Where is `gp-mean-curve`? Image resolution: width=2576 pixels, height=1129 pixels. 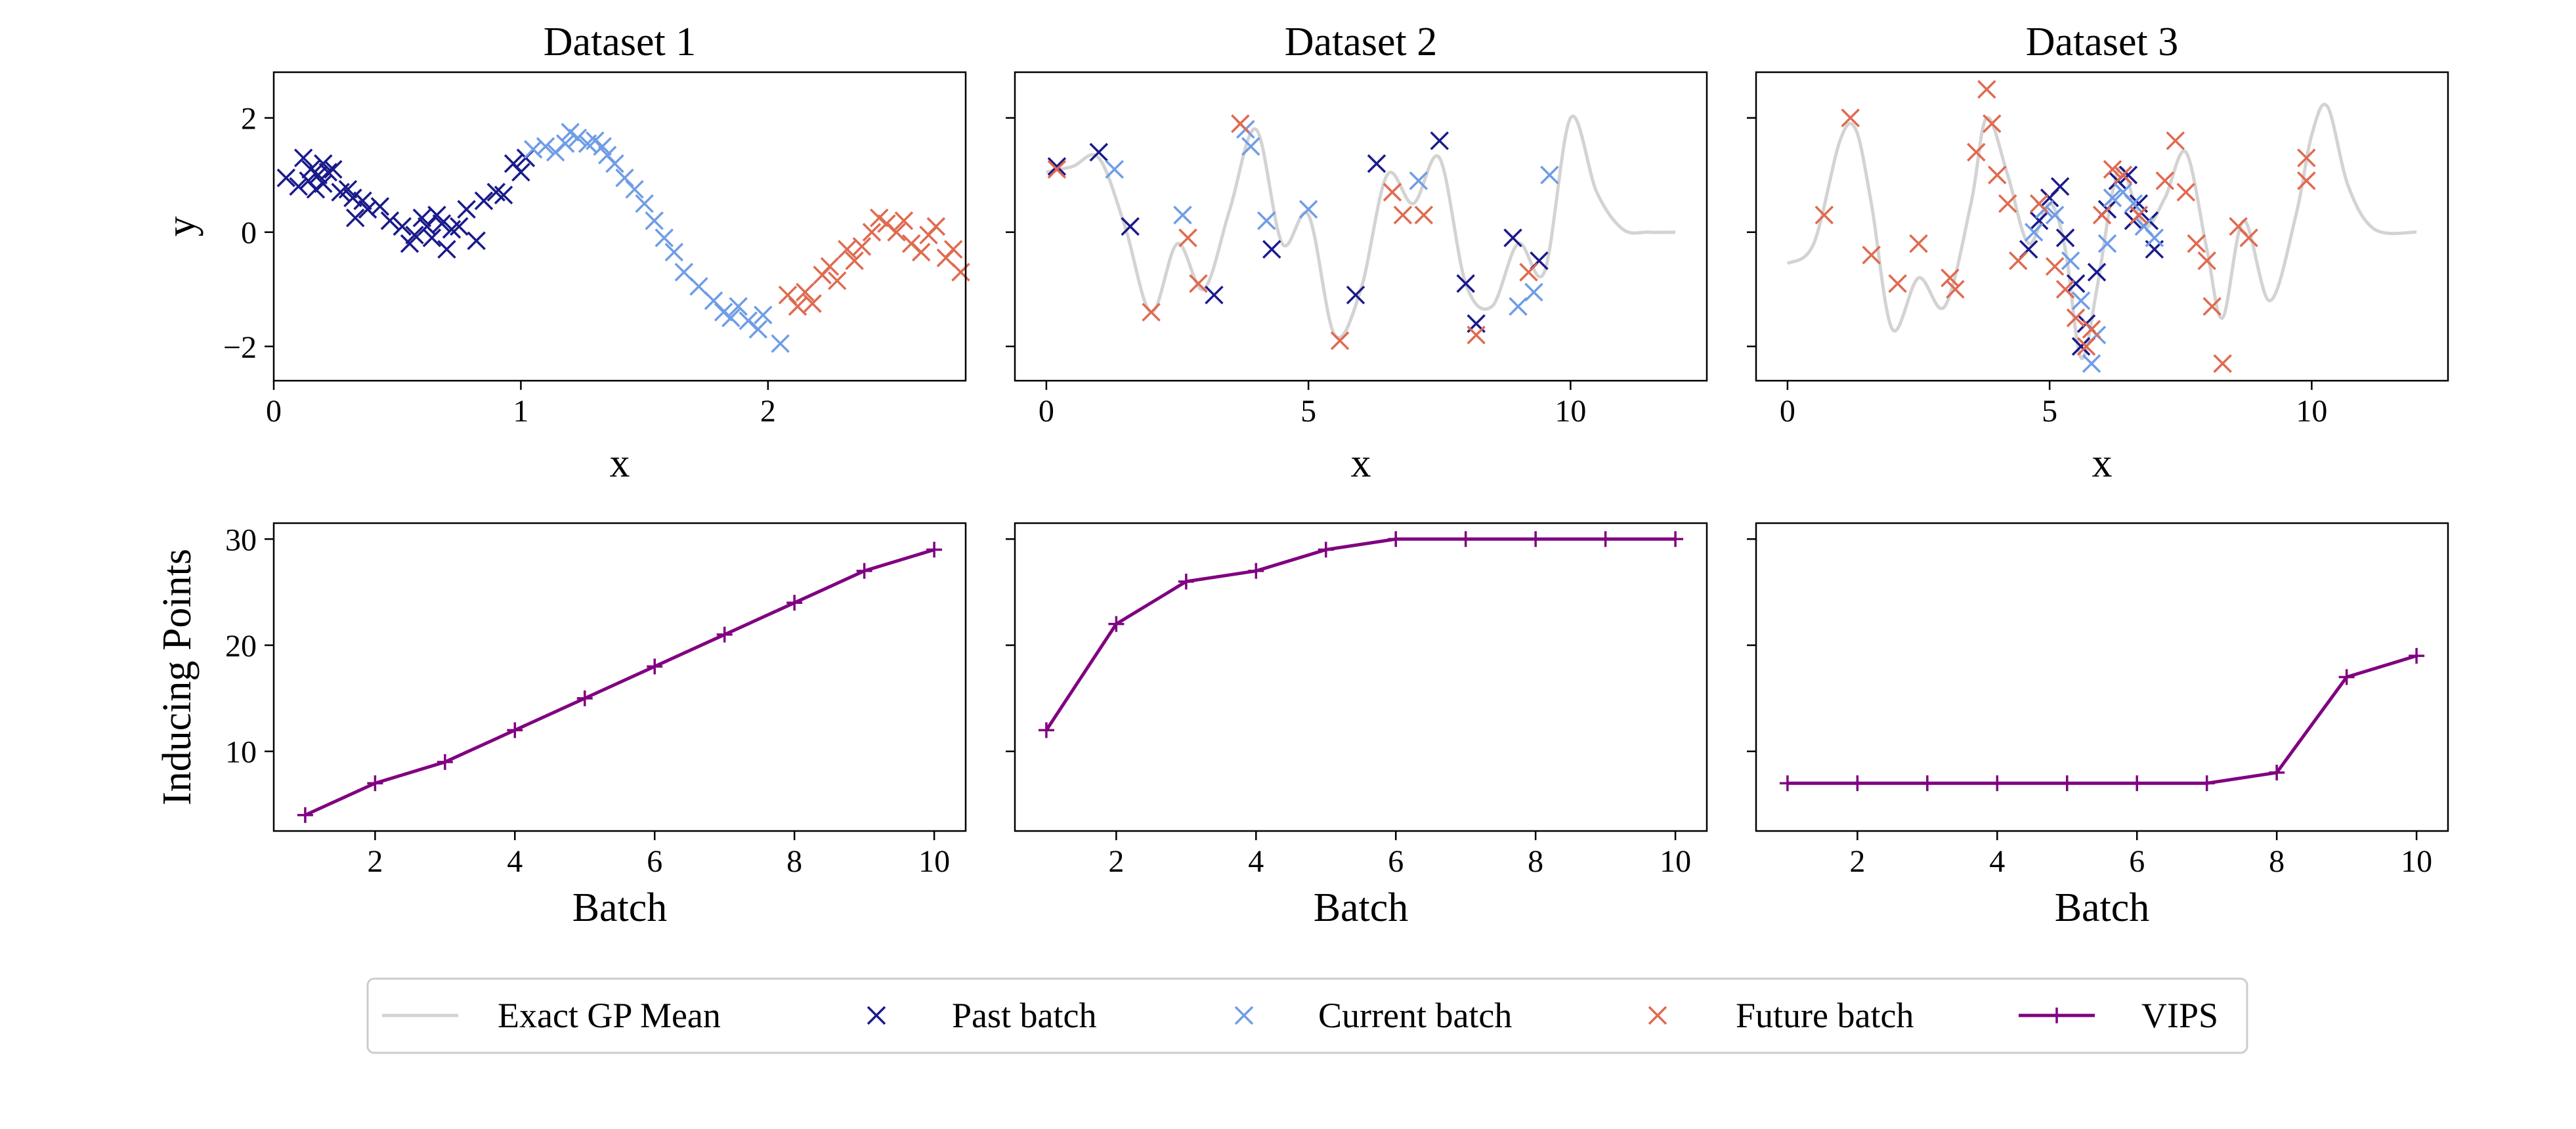
gp-mean-curve is located at coordinates (2101, 231).